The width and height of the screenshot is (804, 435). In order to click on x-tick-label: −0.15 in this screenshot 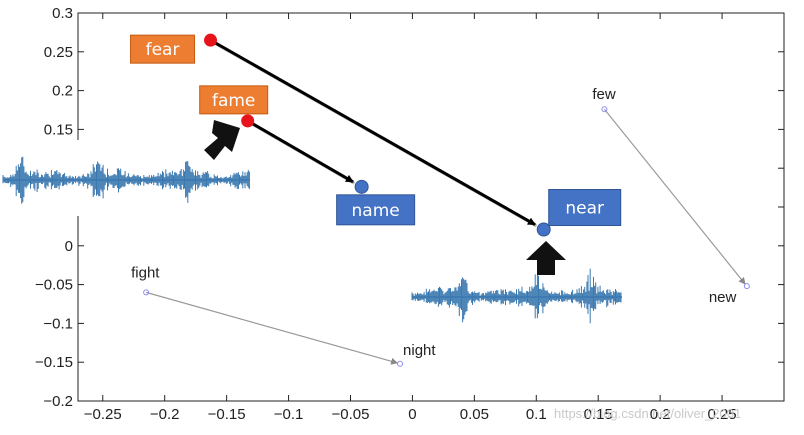, I will do `click(227, 414)`.